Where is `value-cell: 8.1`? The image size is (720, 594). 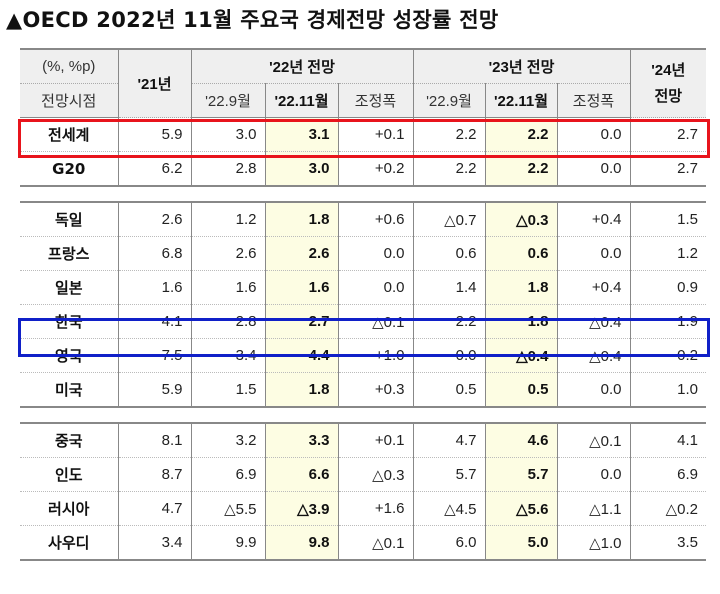 value-cell: 8.1 is located at coordinates (154, 440).